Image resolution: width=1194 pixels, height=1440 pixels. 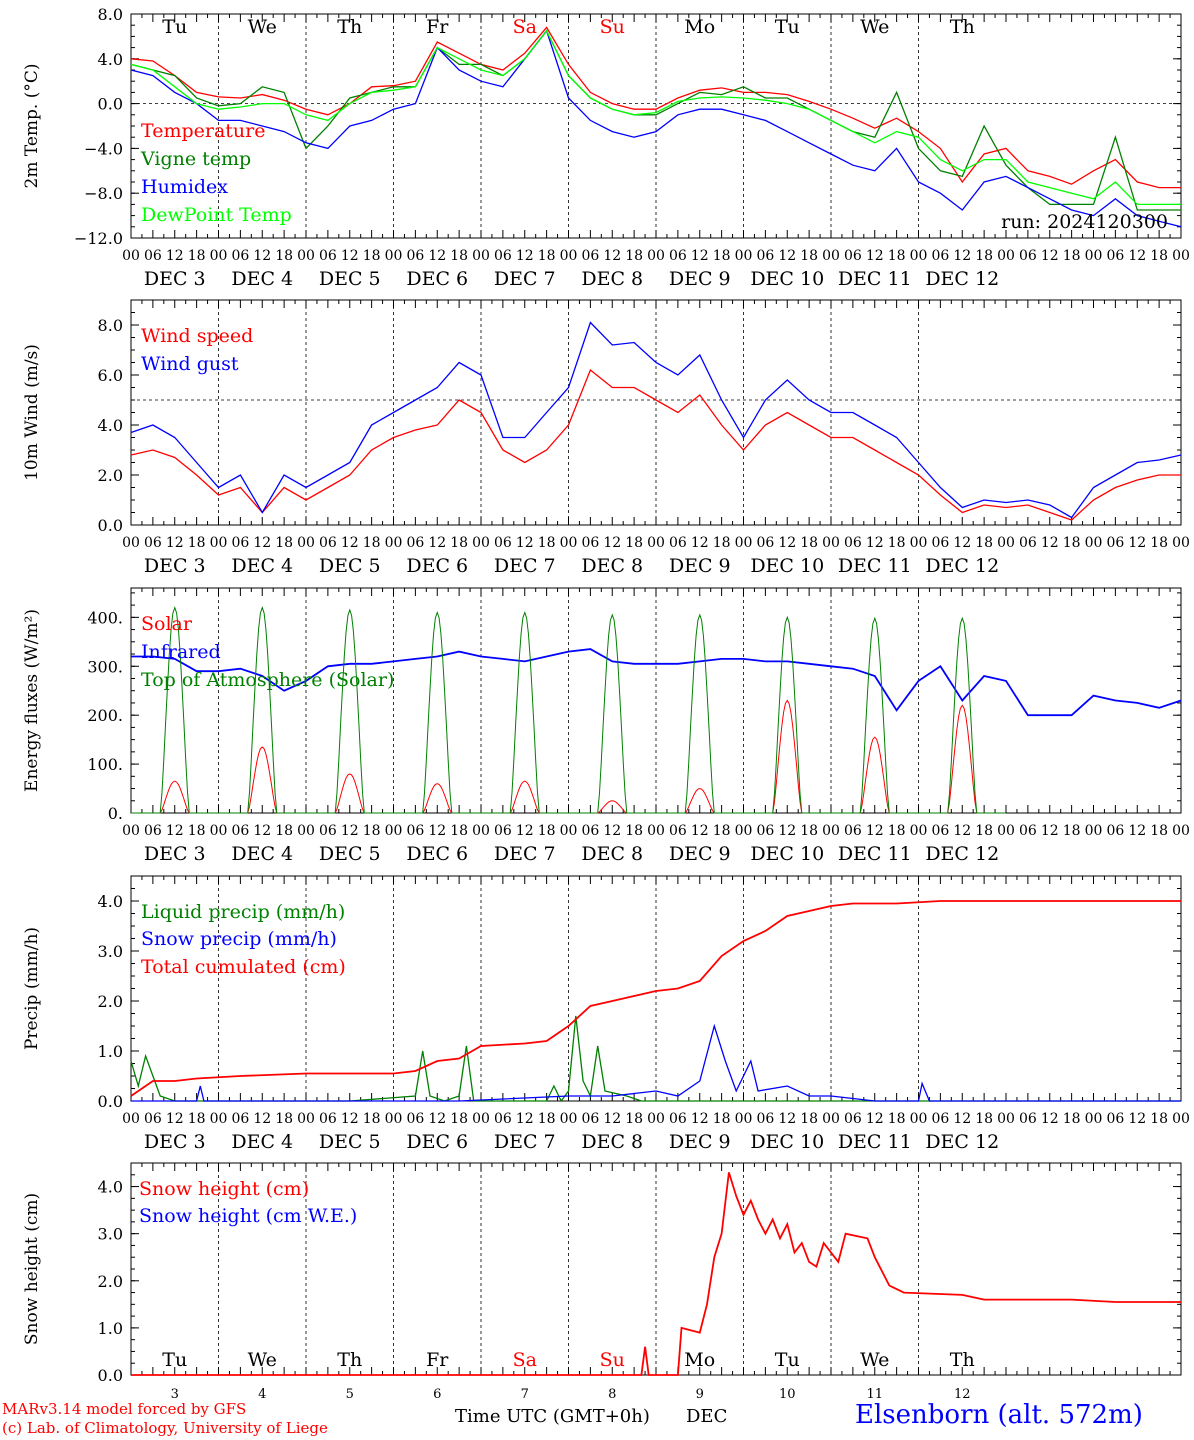 I want to click on date-label: DEC 9, so click(x=700, y=1142).